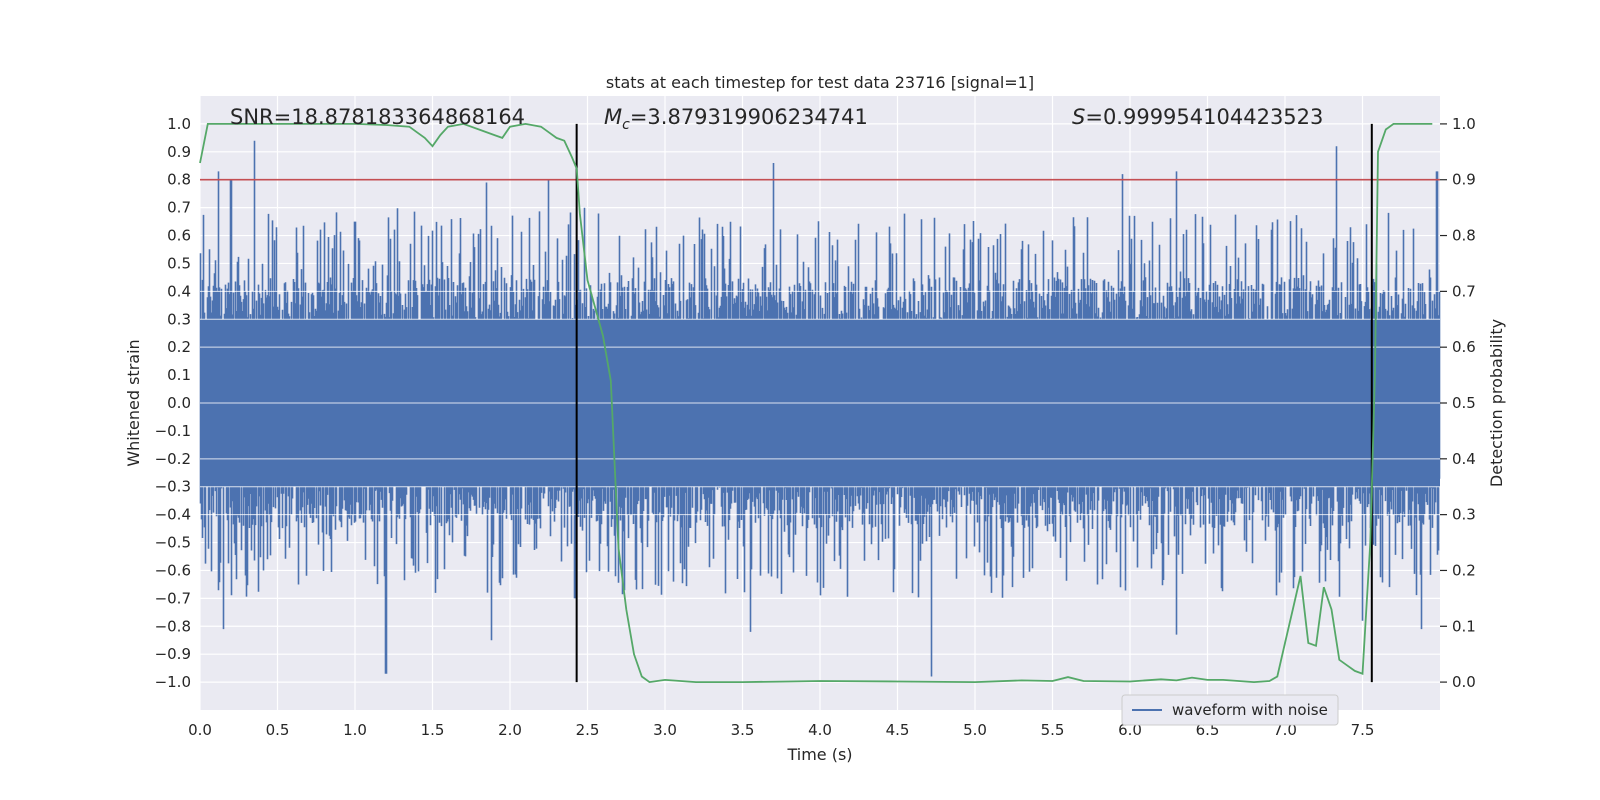 The width and height of the screenshot is (1600, 800). Describe the element at coordinates (173, 487) in the screenshot. I see `y-tick-label: −0.3` at that location.